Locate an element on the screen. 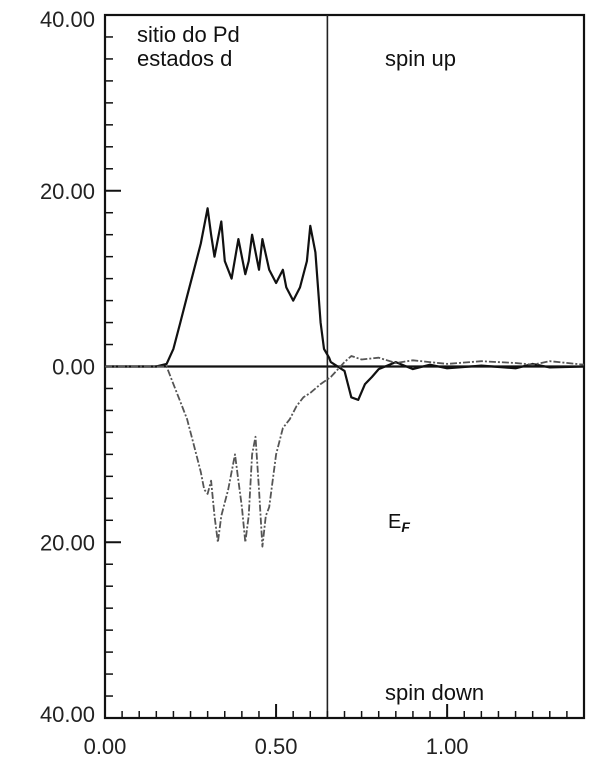 The image size is (591, 771). site-label-line1: sitio do Pd is located at coordinates (188, 34).